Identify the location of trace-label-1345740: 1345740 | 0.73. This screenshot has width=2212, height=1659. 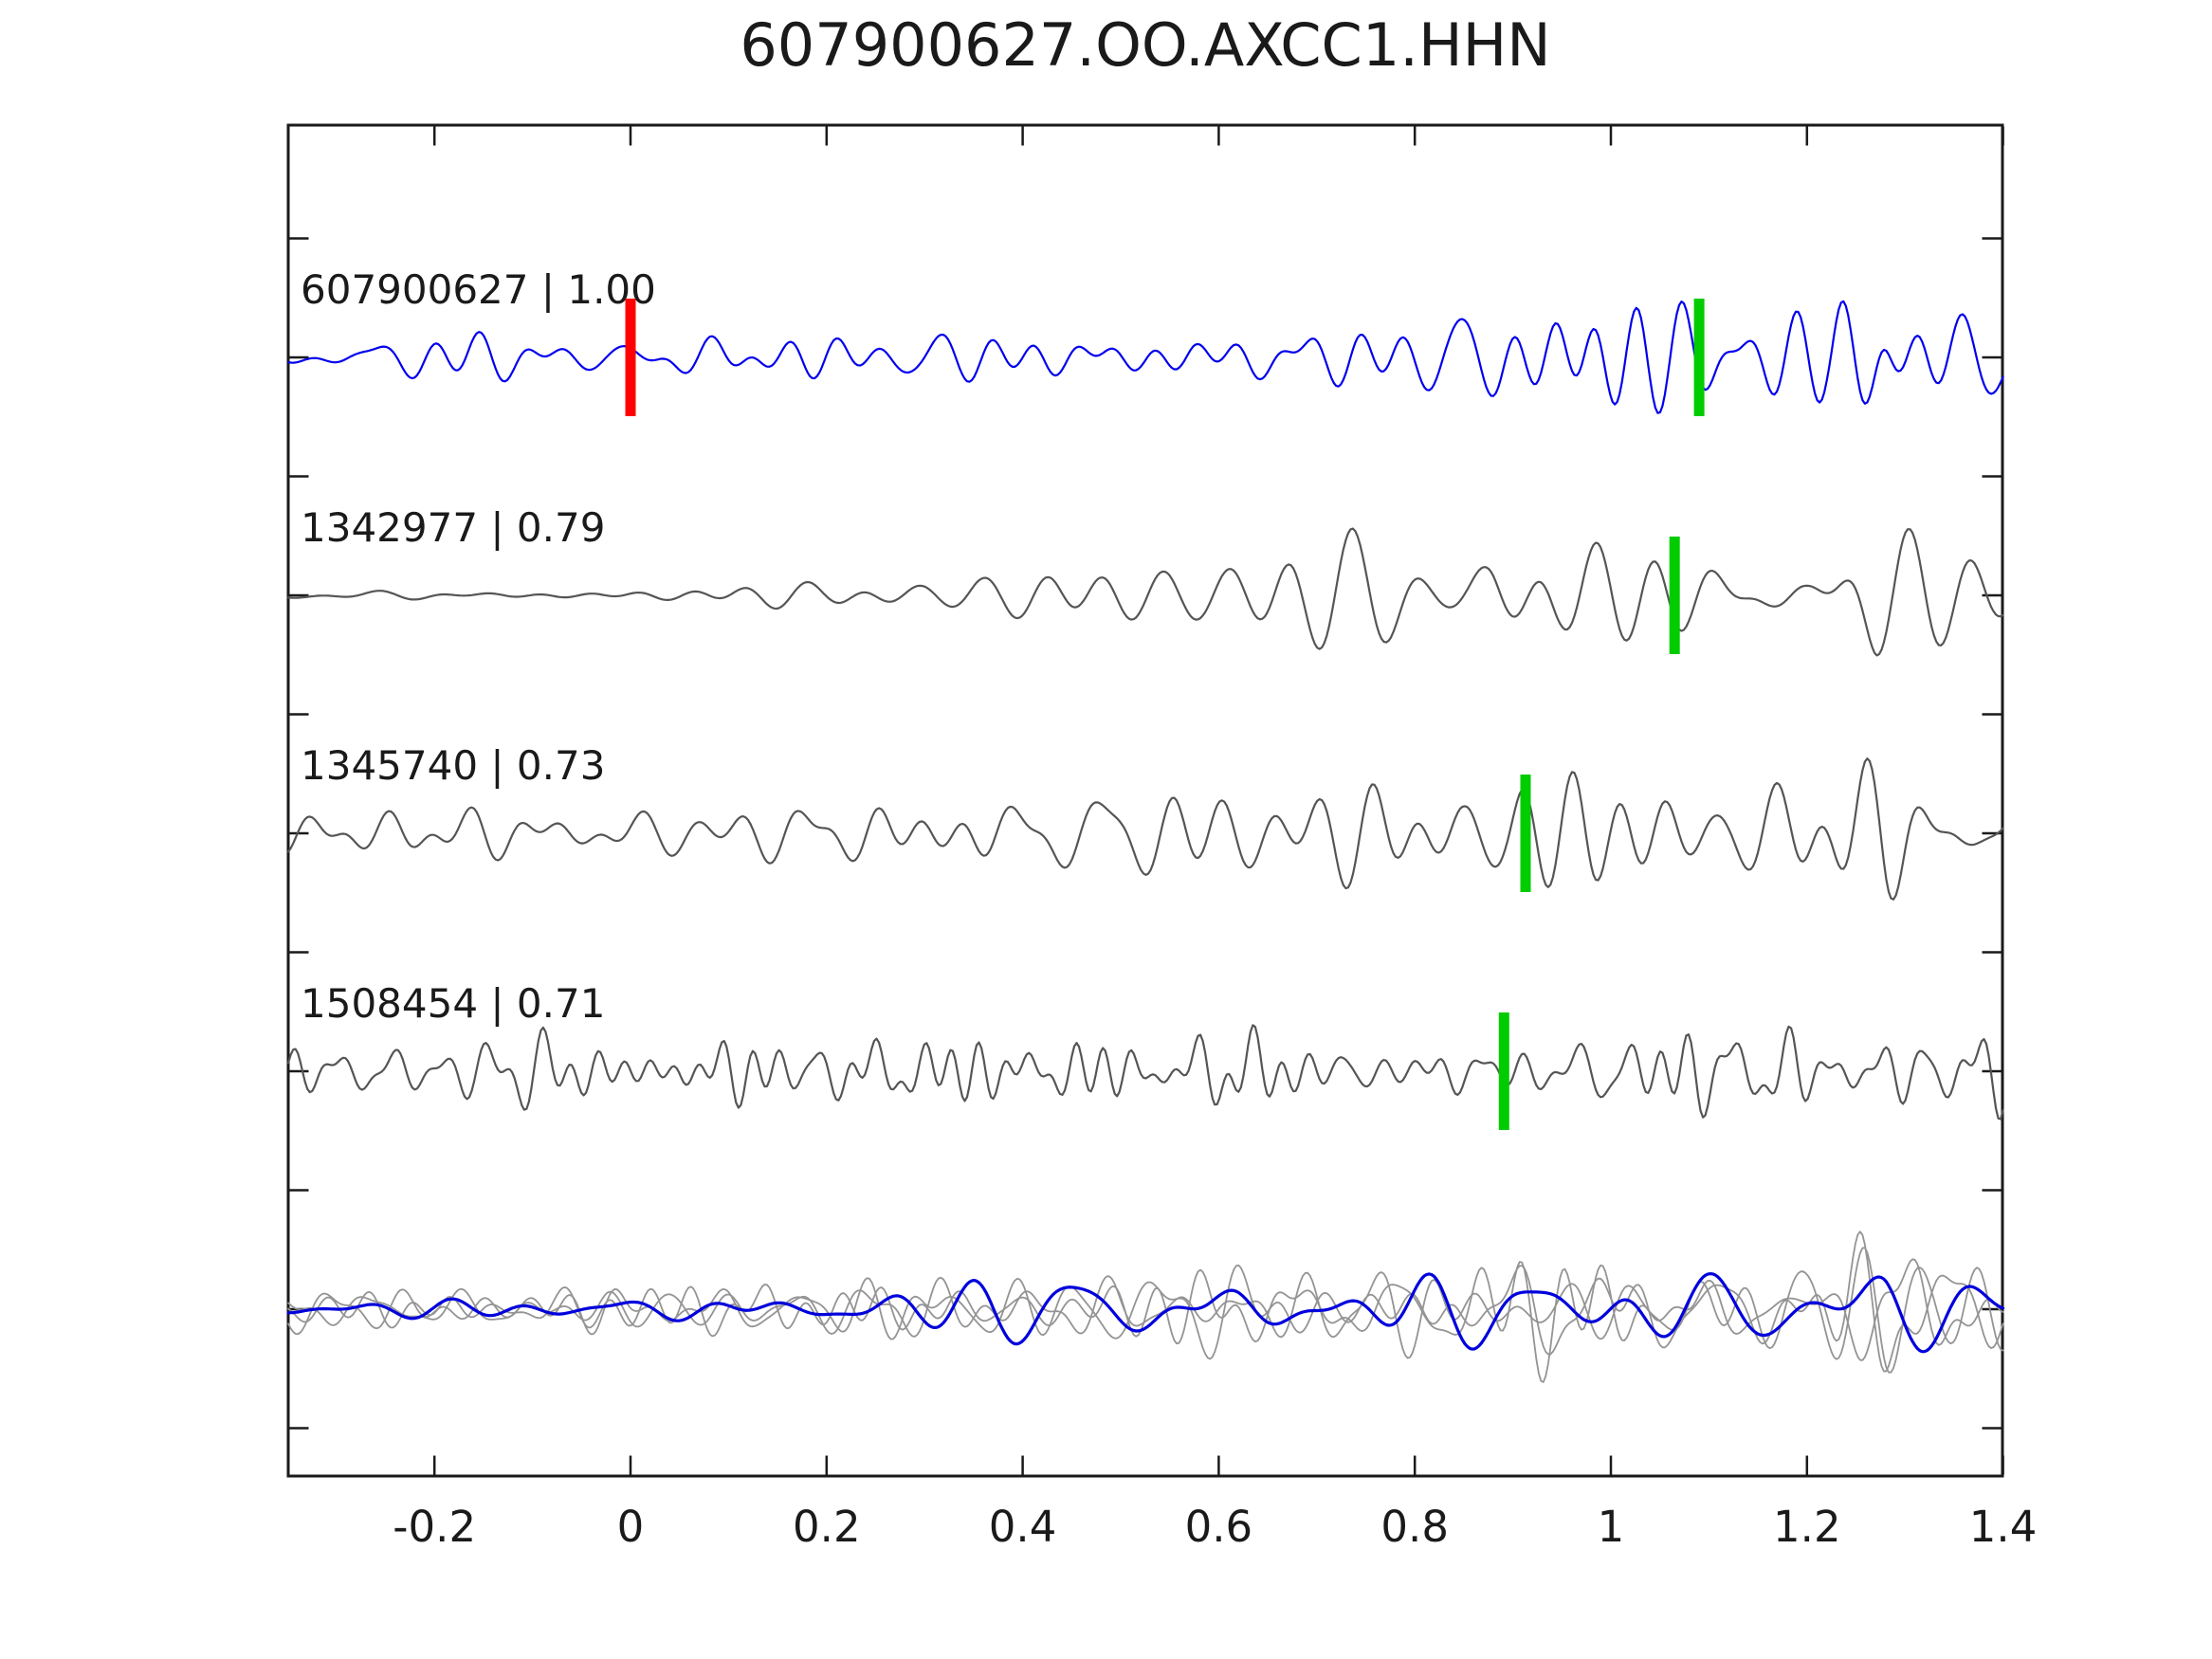
(453, 765).